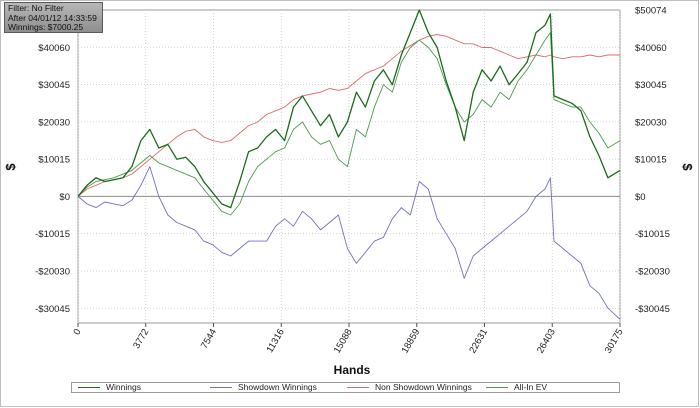 The image size is (700, 408). I want to click on x-tick-label: 26403, so click(546, 341).